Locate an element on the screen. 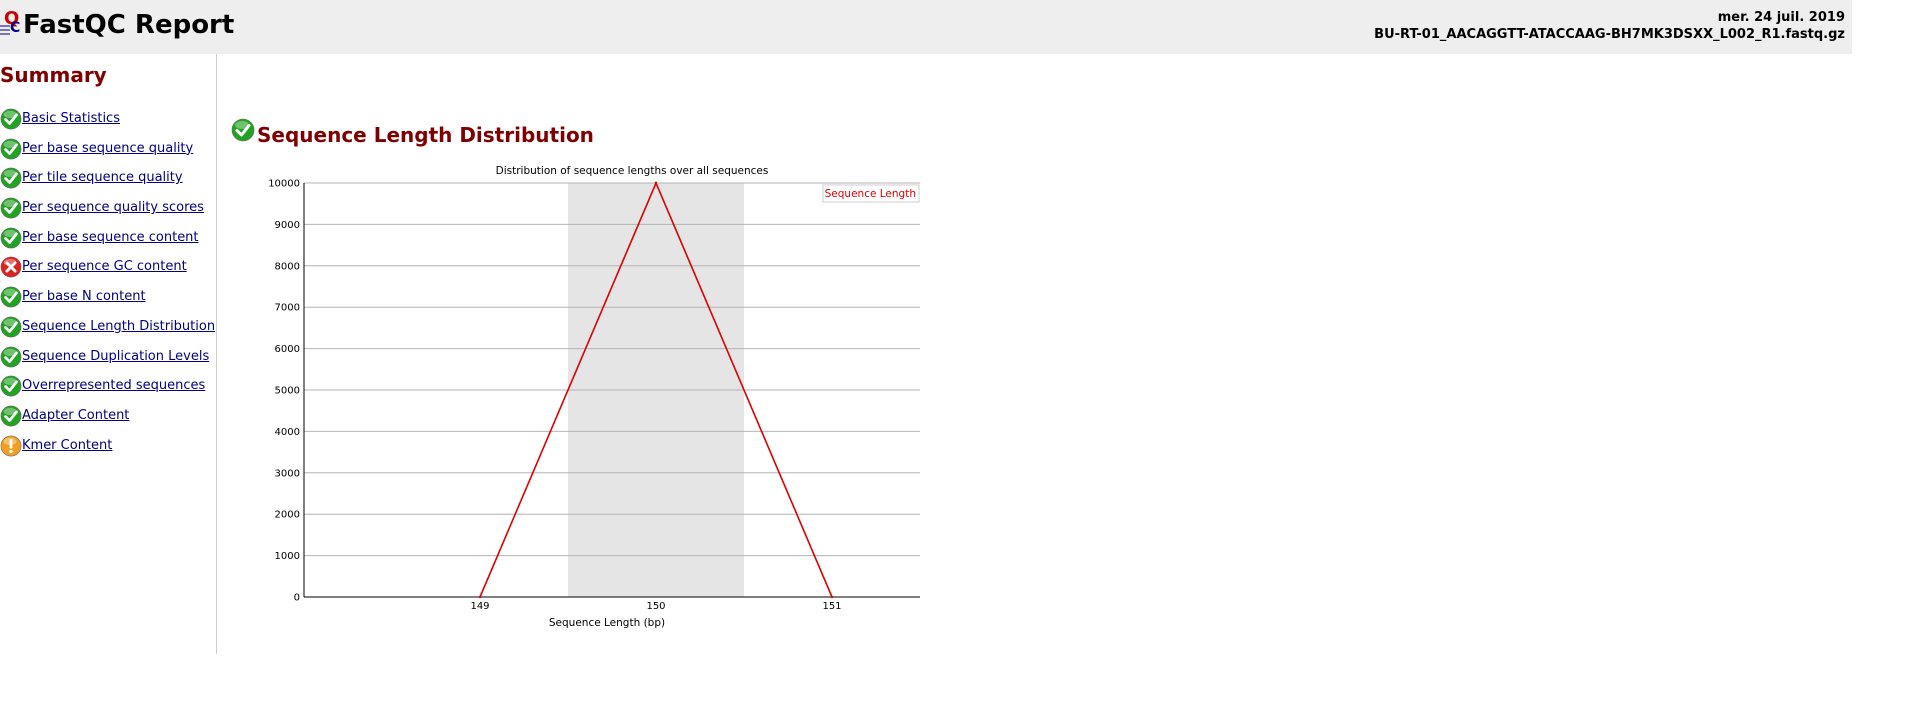 This screenshot has height=727, width=1917. y-tick-label: 1000 is located at coordinates (287, 556).